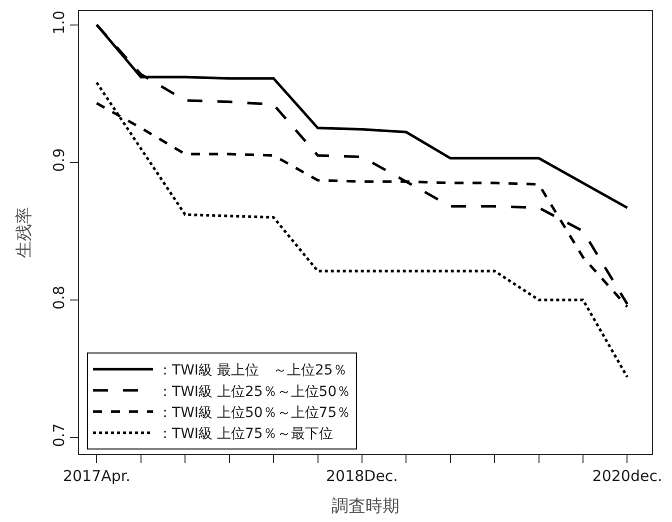 This screenshot has height=522, width=672. What do you see at coordinates (59, 298) in the screenshot?
I see `y-tick-label: 0.8` at bounding box center [59, 298].